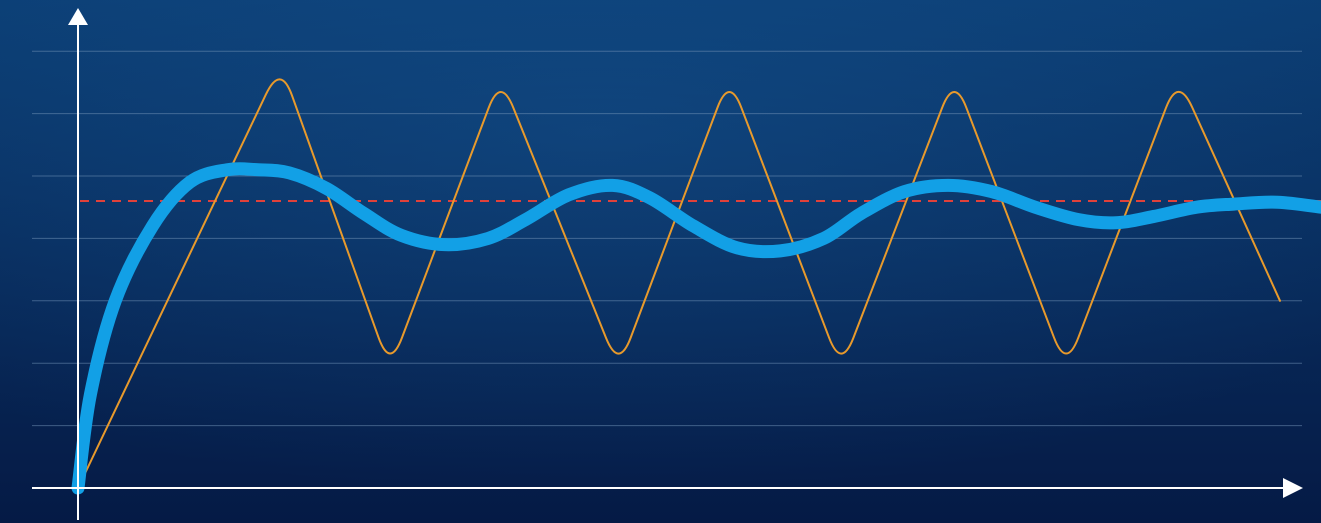 This screenshot has height=523, width=1321. I want to click on y-axis-arrow-icon, so click(78, 16).